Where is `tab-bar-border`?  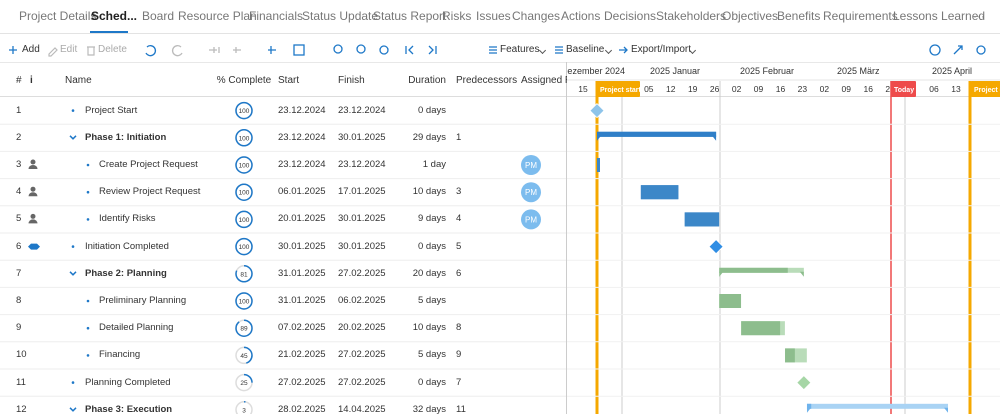
tab-bar-border is located at coordinates (500, 33).